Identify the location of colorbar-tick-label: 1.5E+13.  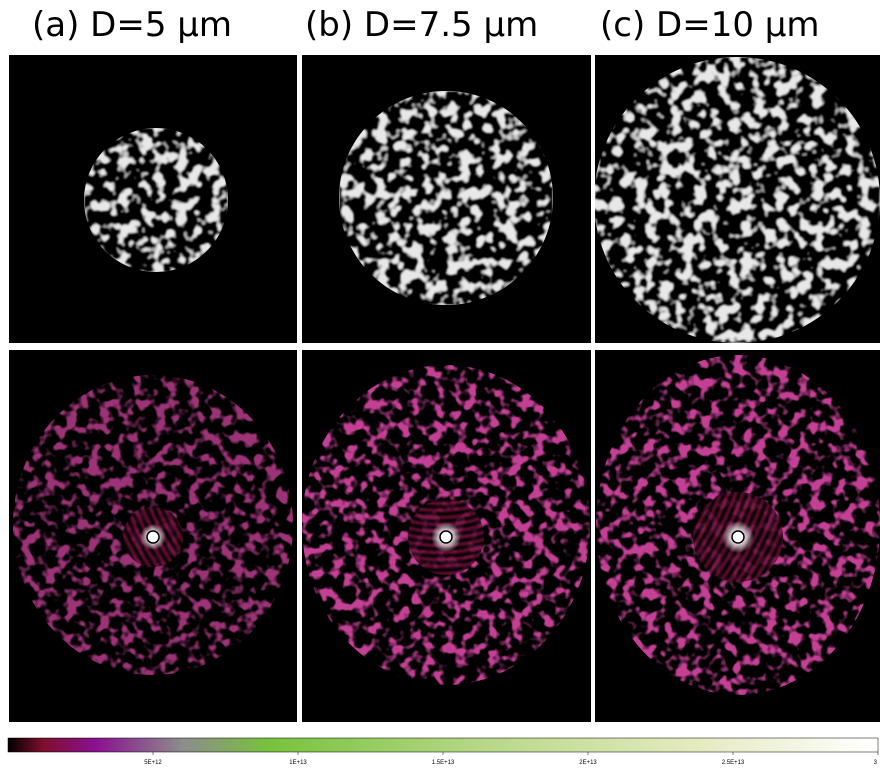
(443, 763).